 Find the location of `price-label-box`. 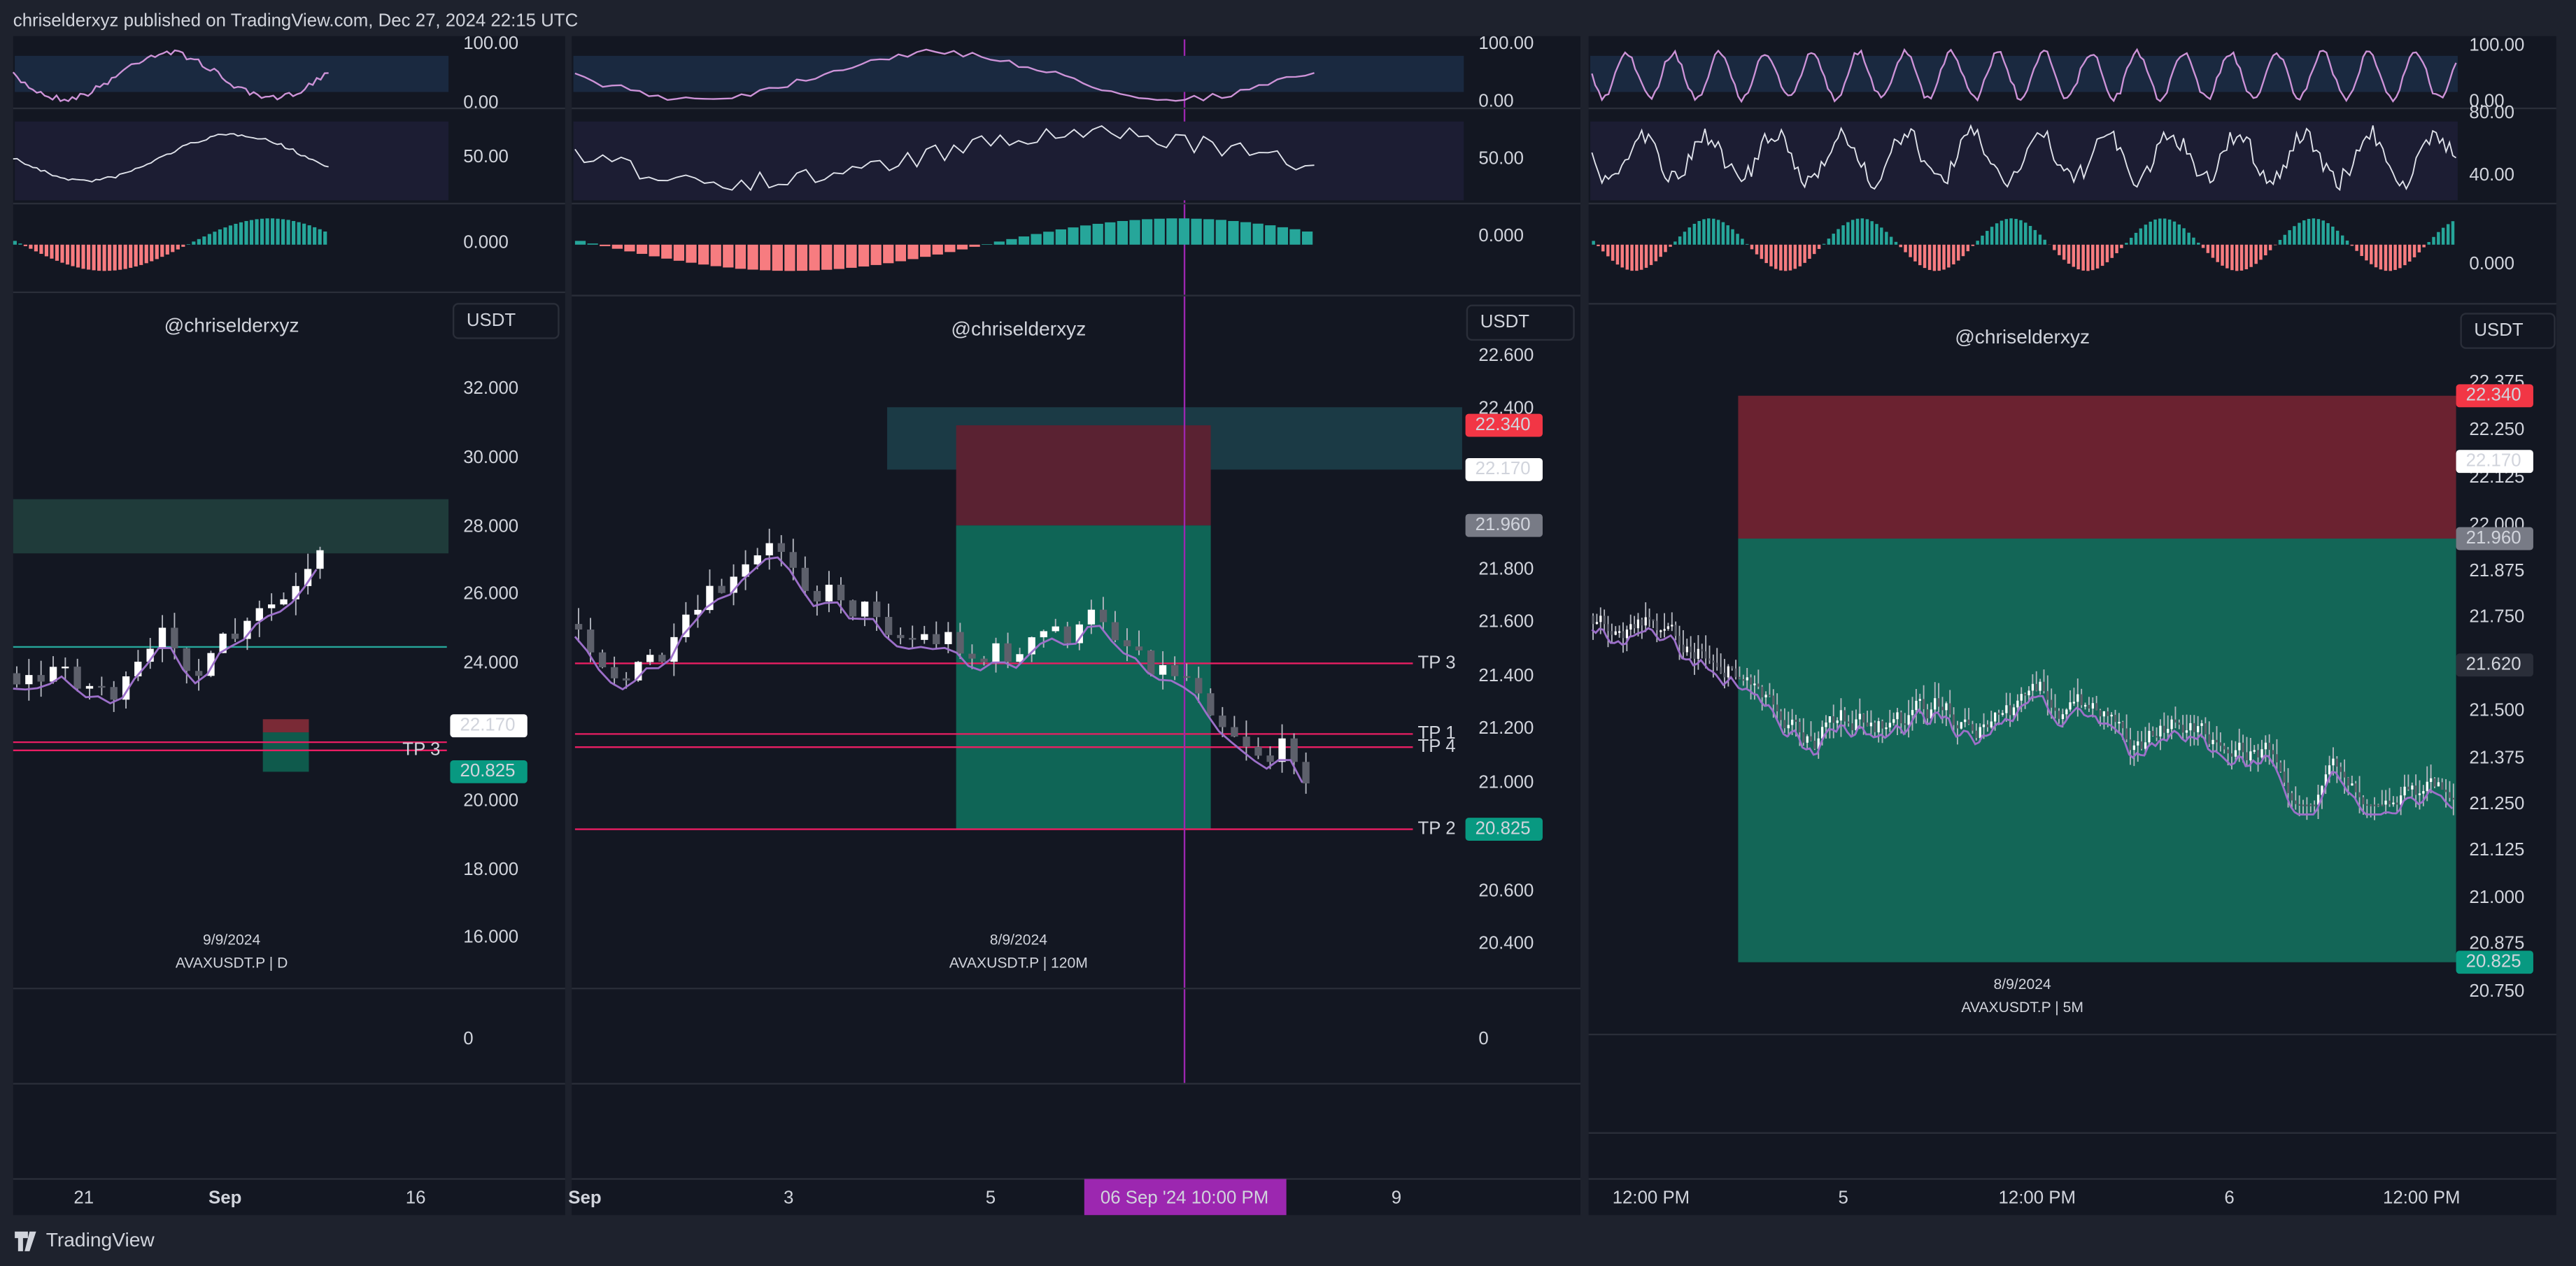

price-label-box is located at coordinates (2494, 462).